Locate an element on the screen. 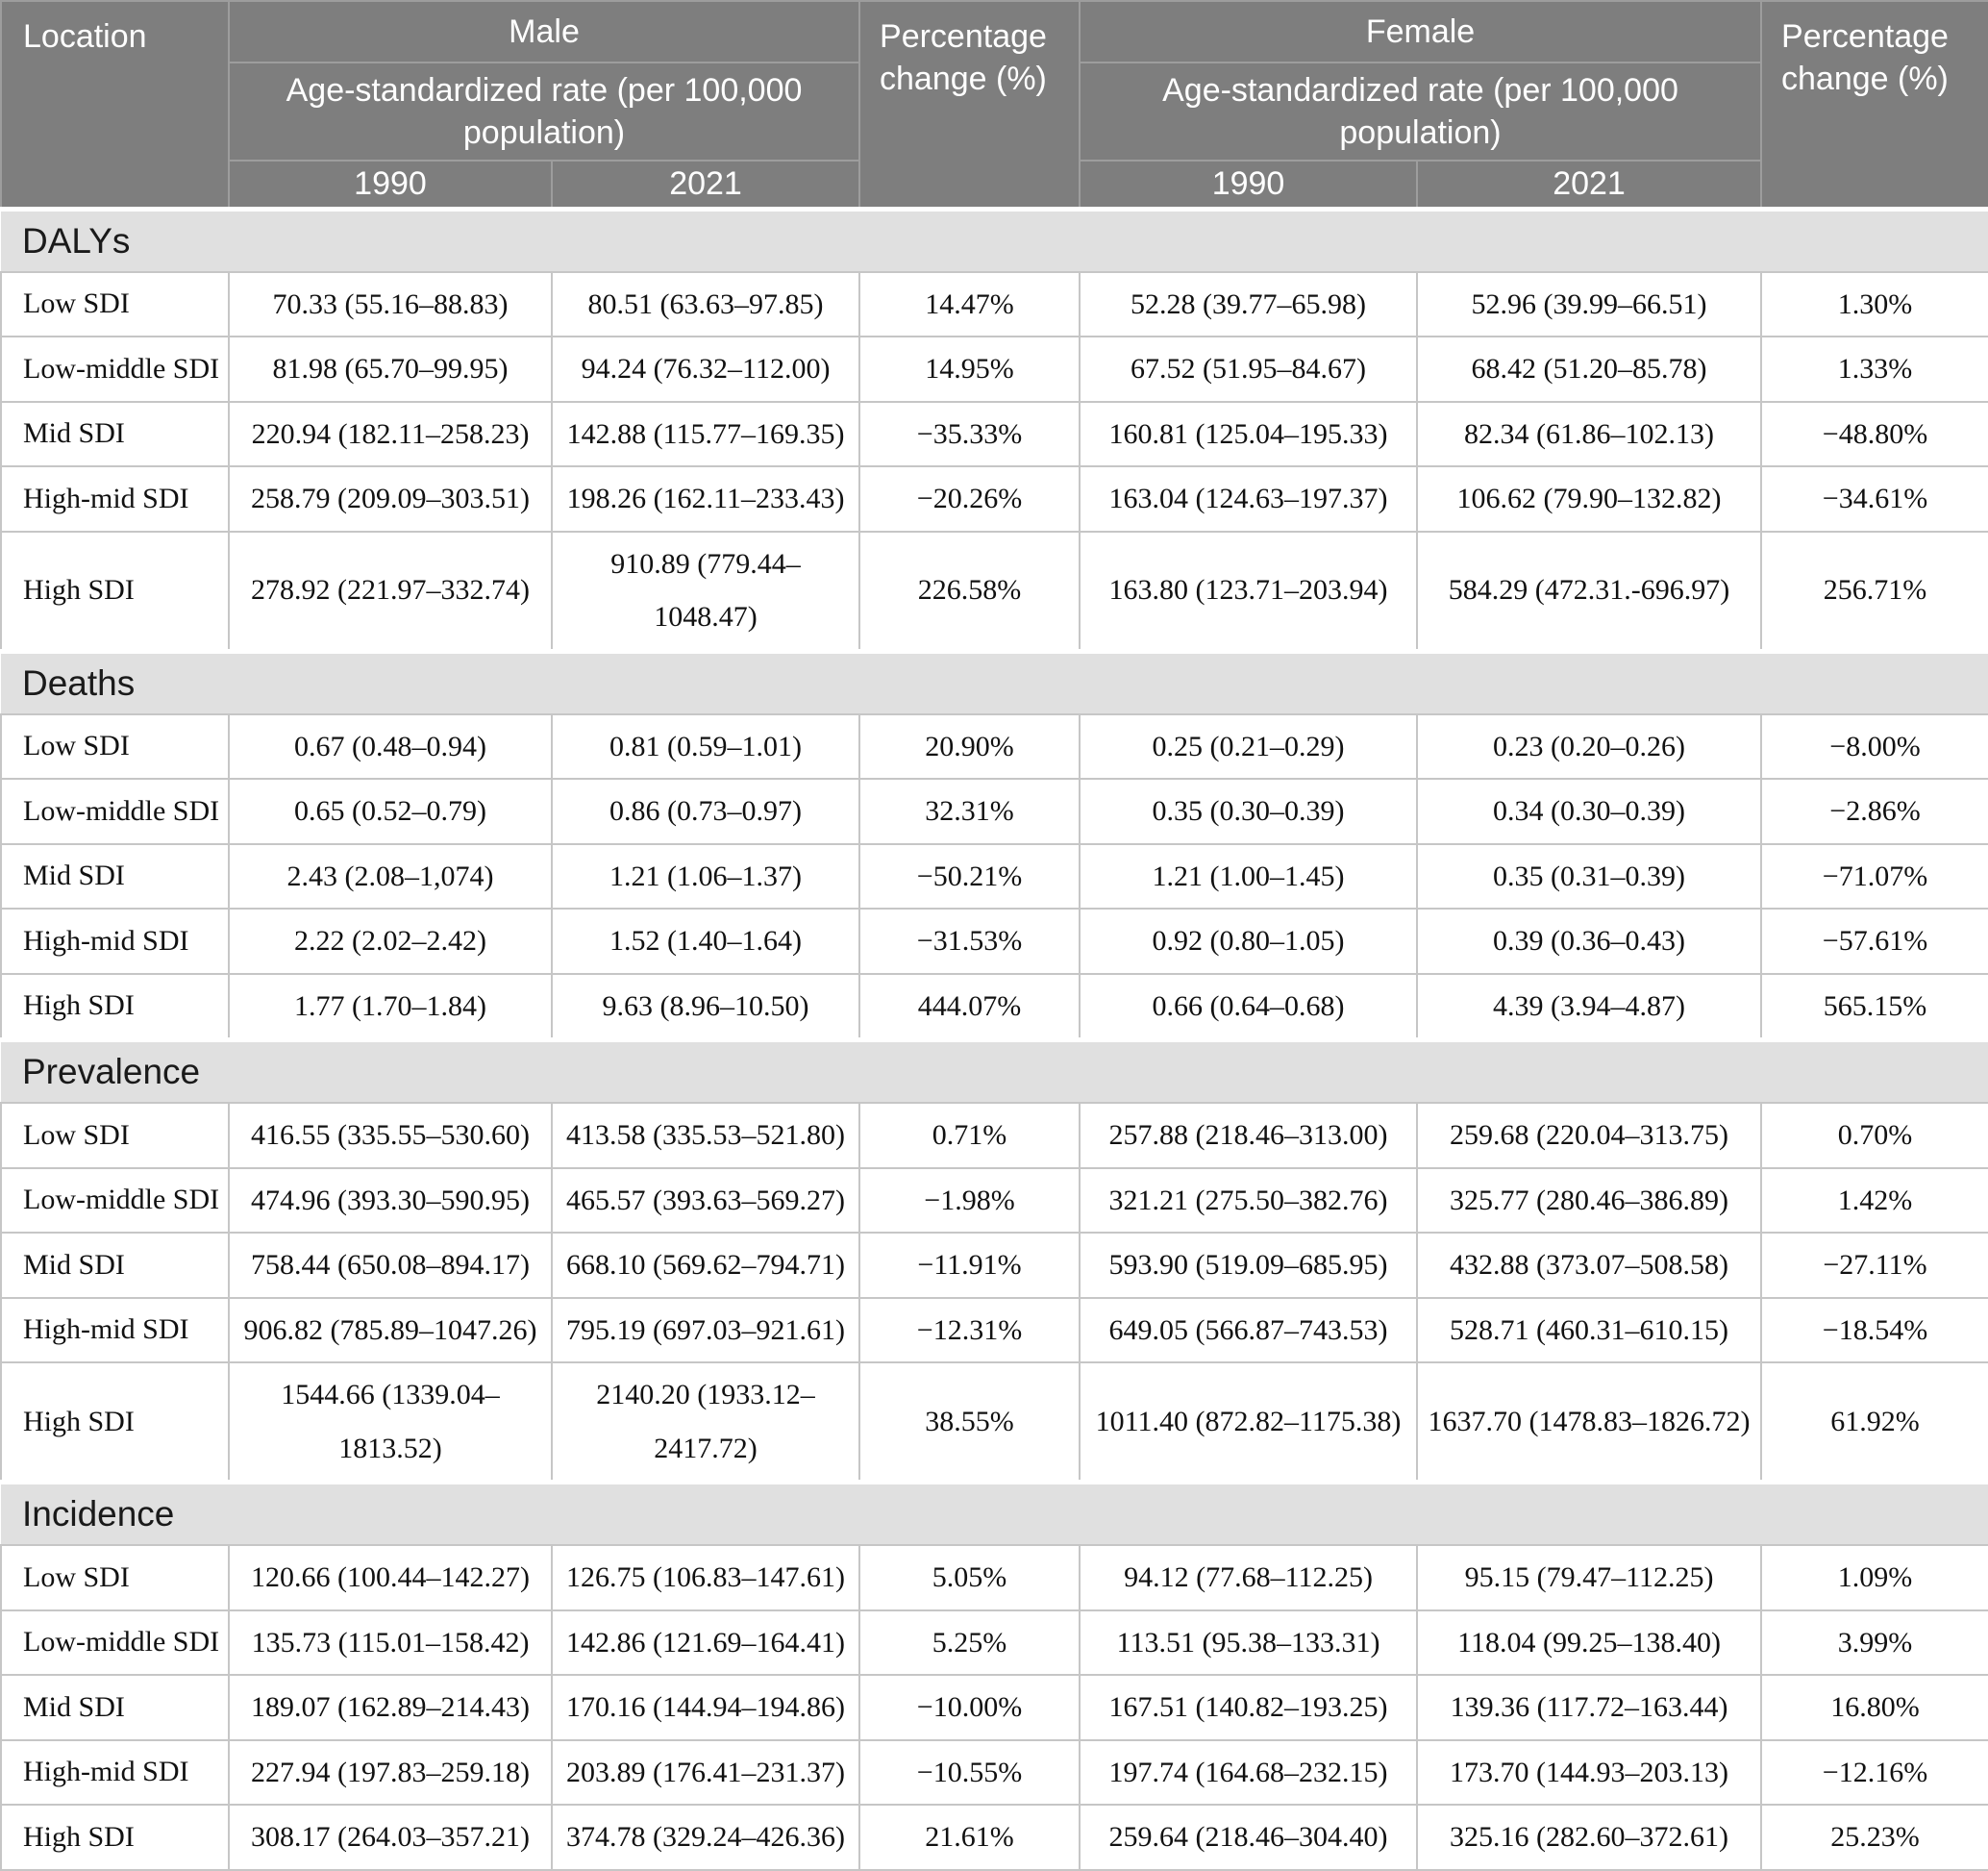 The image size is (1988, 1871). male-1990-value: 227.94 (197.83–259.18) is located at coordinates (390, 1772).